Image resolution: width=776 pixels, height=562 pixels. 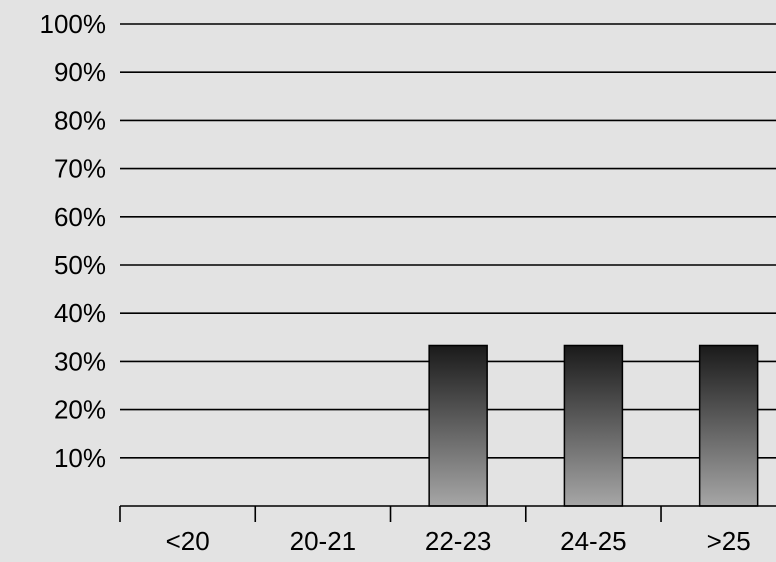 I want to click on y-tick-label: 100%, so click(x=73, y=24).